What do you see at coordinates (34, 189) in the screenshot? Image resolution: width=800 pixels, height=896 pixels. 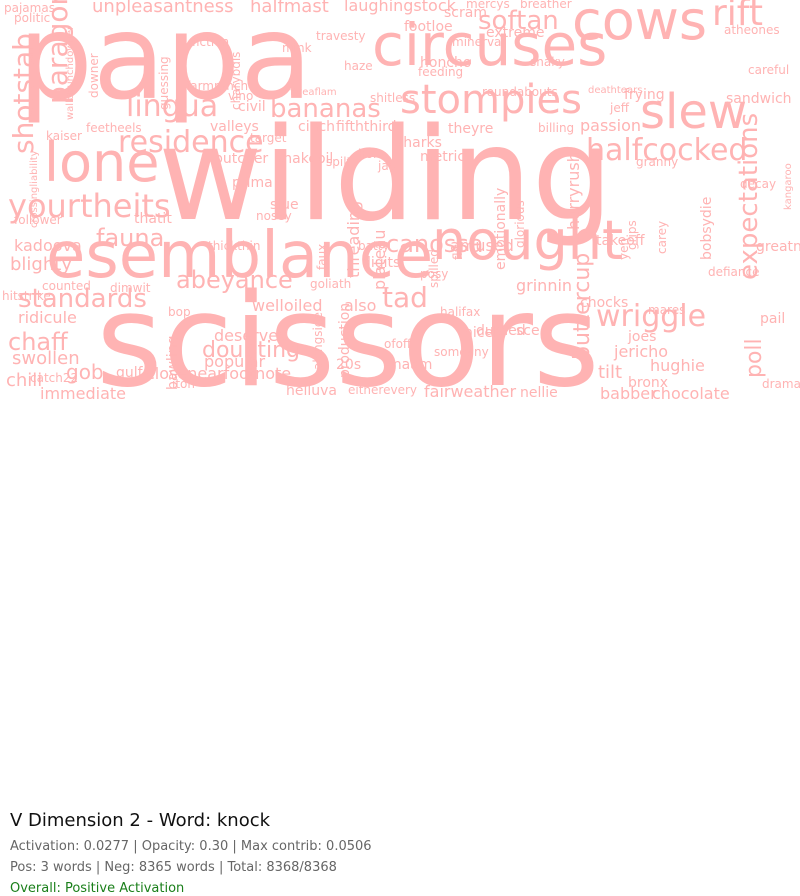 I see `cloud-word: crossingliability` at bounding box center [34, 189].